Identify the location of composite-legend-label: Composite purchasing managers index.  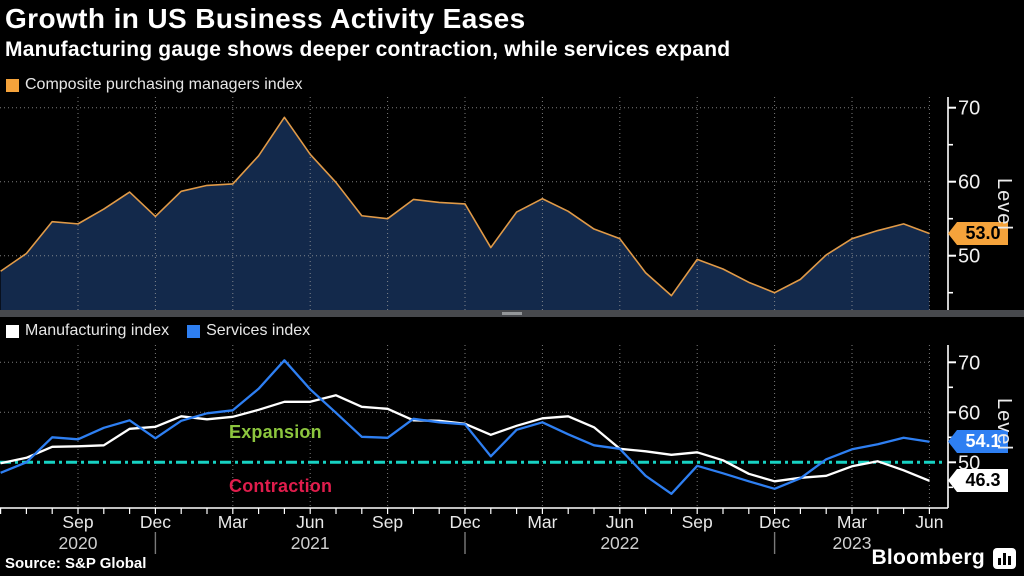
(164, 84).